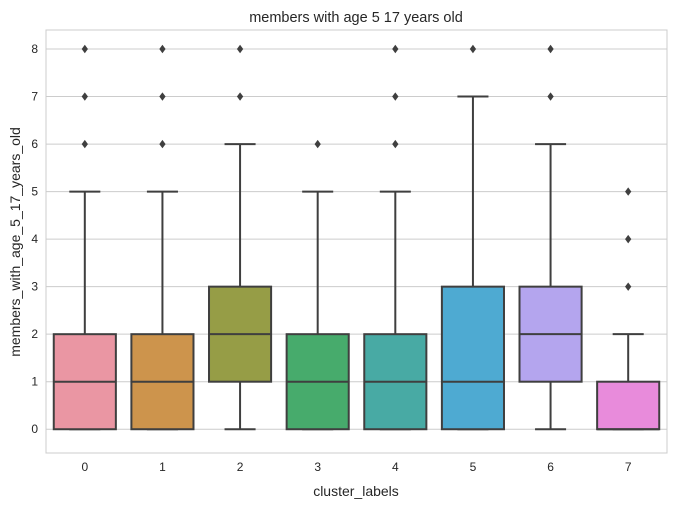 The width and height of the screenshot is (677, 507). Describe the element at coordinates (356, 18) in the screenshot. I see `chart-title: members with age 5 17 years old` at that location.